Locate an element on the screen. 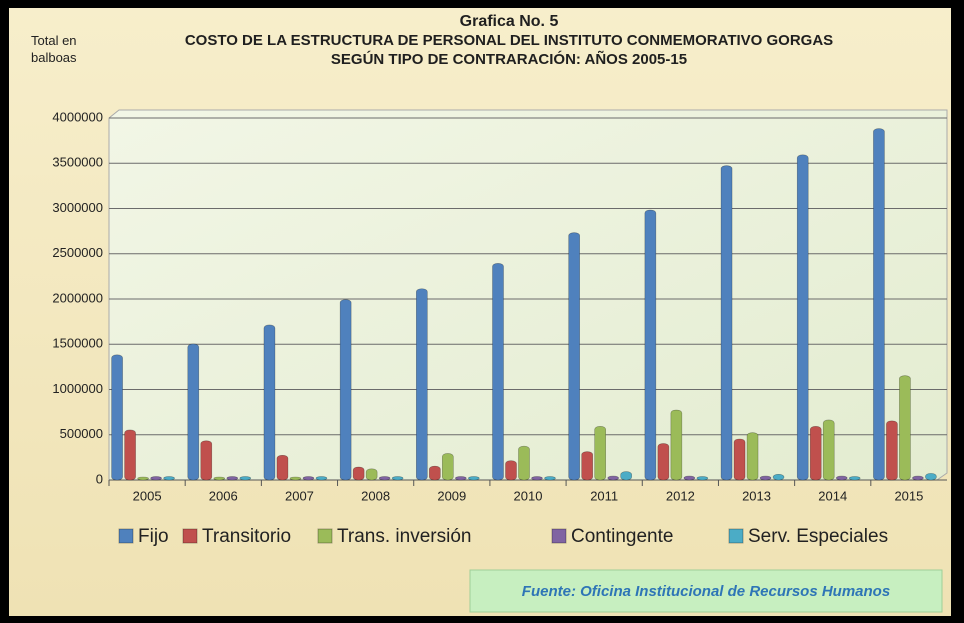 The width and height of the screenshot is (964, 623). y-tick-label: 2500000 is located at coordinates (77, 252).